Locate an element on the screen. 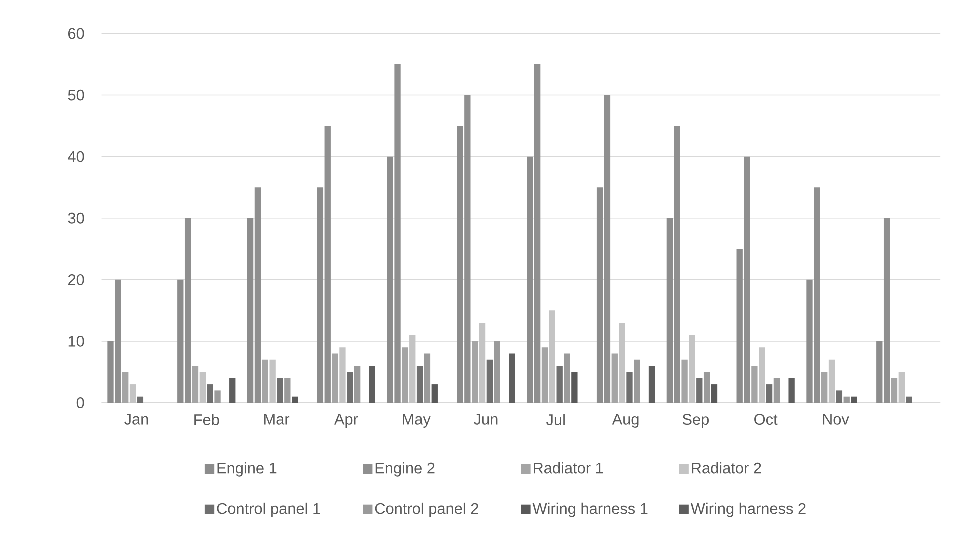 The image size is (956, 559). x-tick-label: Sep is located at coordinates (695, 421).